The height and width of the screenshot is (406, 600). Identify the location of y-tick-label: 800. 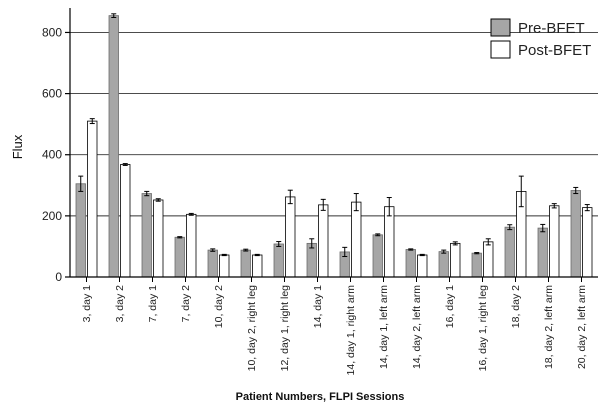
(52, 32).